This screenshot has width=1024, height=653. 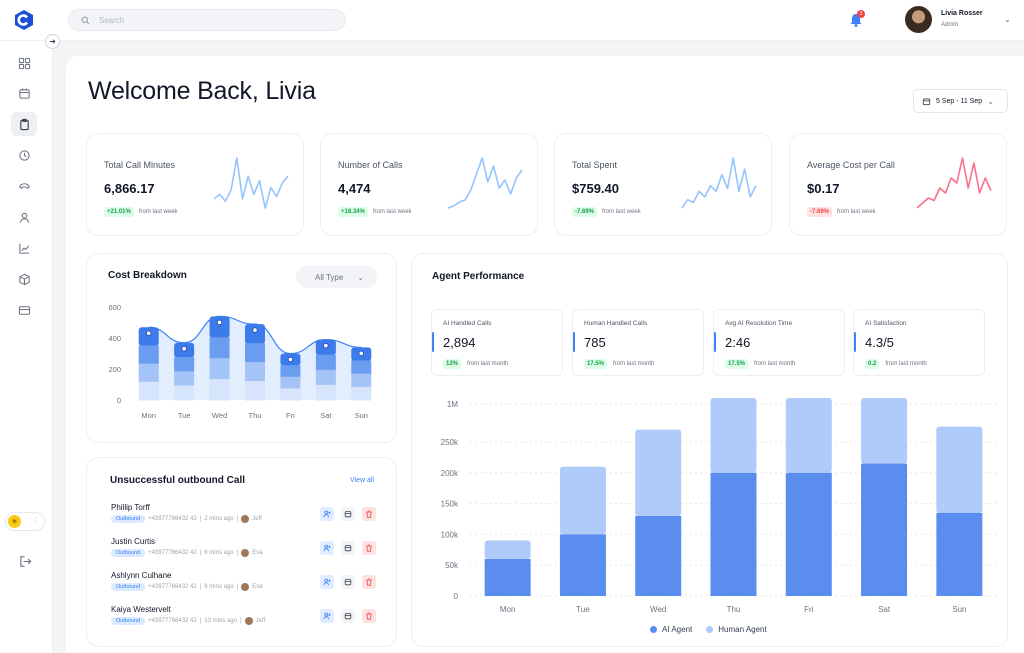 I want to click on sidebar-item-calendar, so click(x=24, y=93).